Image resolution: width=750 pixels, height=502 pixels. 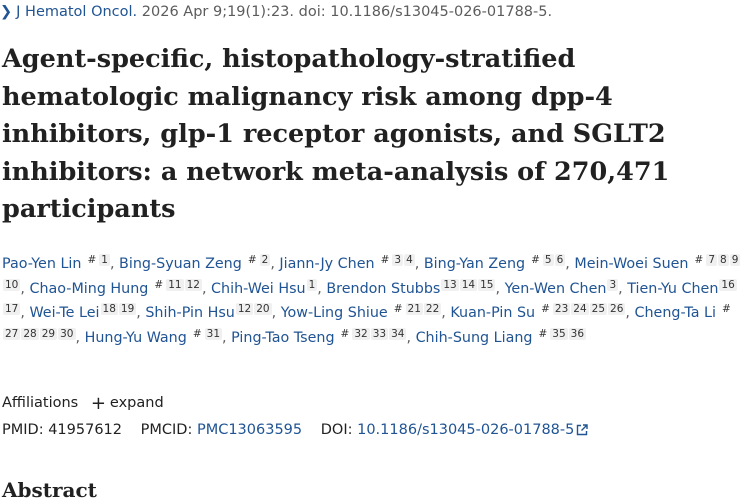 What do you see at coordinates (213, 333) in the screenshot?
I see `affiliation-number: 31` at bounding box center [213, 333].